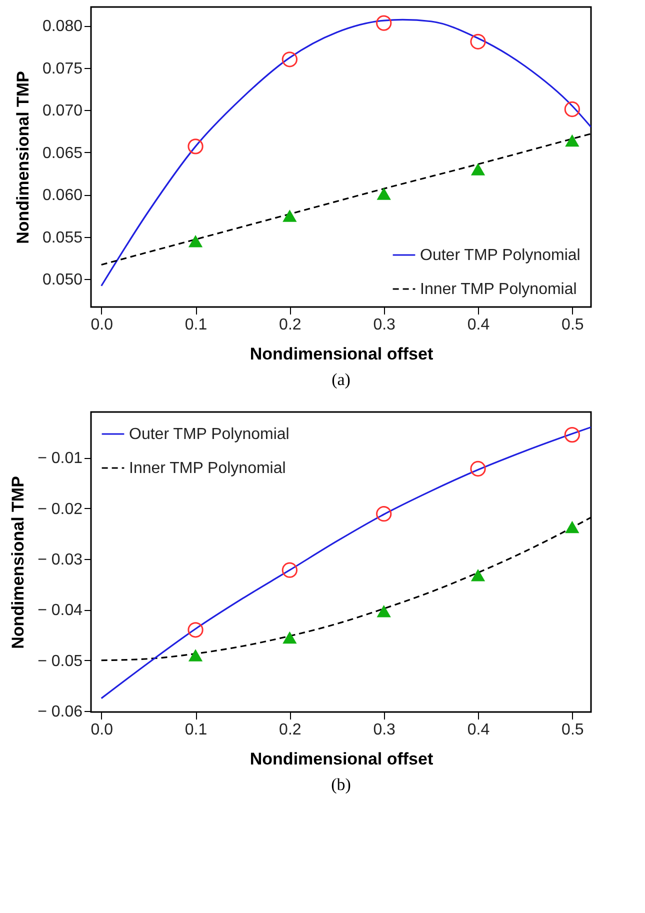 This screenshot has height=913, width=645. Describe the element at coordinates (62, 27) in the screenshot. I see `y-tick-label: 0.080` at that location.